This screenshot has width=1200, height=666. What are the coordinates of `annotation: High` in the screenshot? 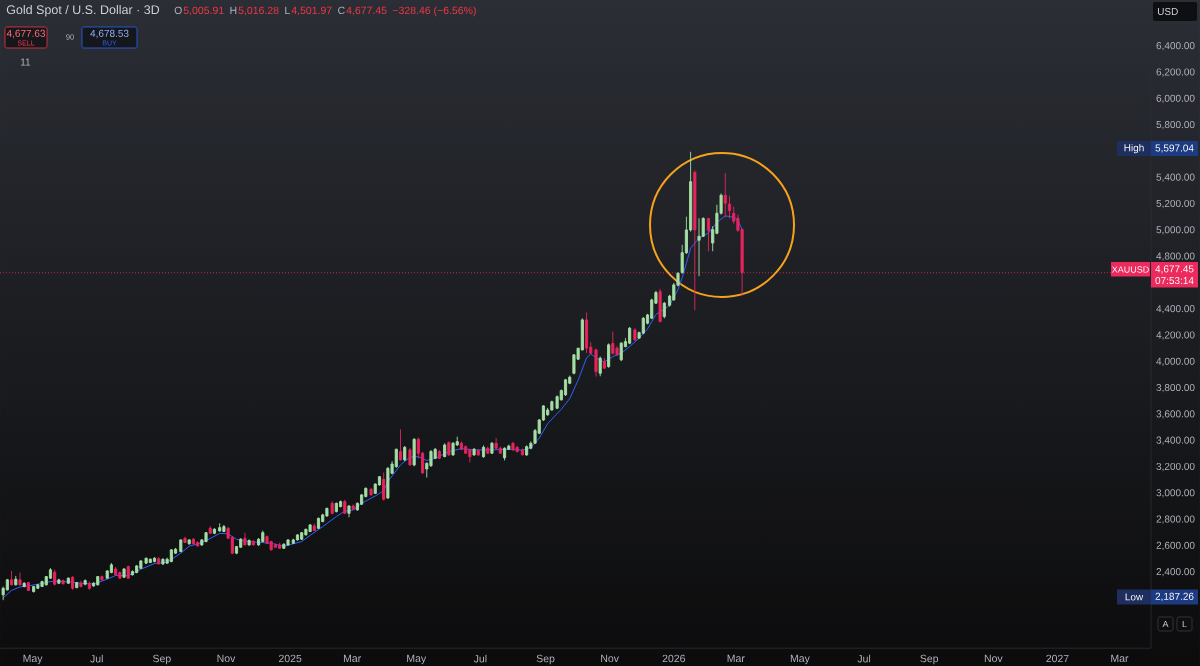 It's located at (1134, 148).